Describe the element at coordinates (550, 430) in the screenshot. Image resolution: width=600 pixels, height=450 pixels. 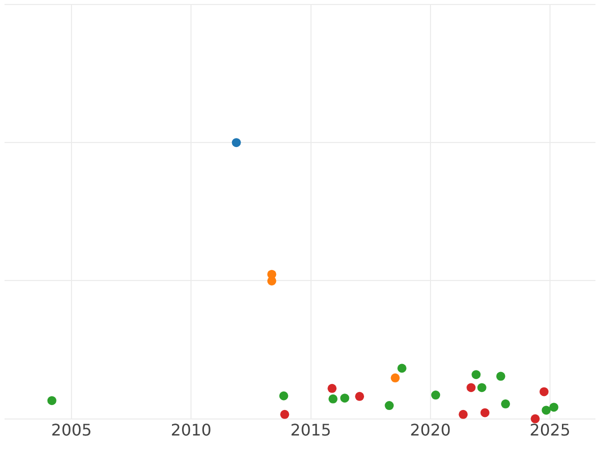
I see `x-tick-label: 2025` at that location.